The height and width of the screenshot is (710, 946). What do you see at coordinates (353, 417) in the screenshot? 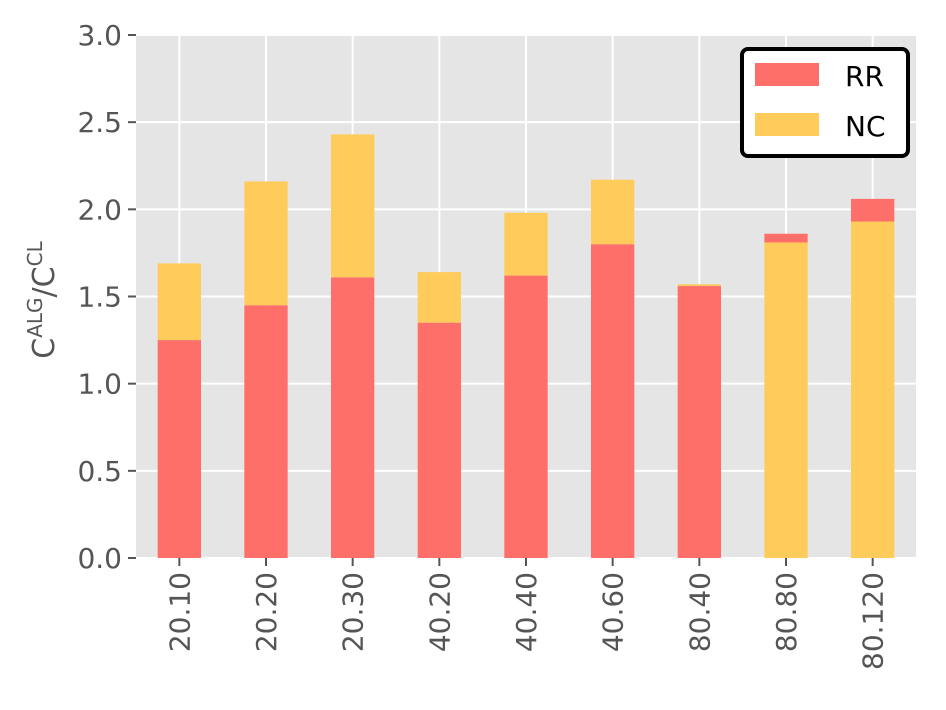
I see `bar-rr-20.30` at bounding box center [353, 417].